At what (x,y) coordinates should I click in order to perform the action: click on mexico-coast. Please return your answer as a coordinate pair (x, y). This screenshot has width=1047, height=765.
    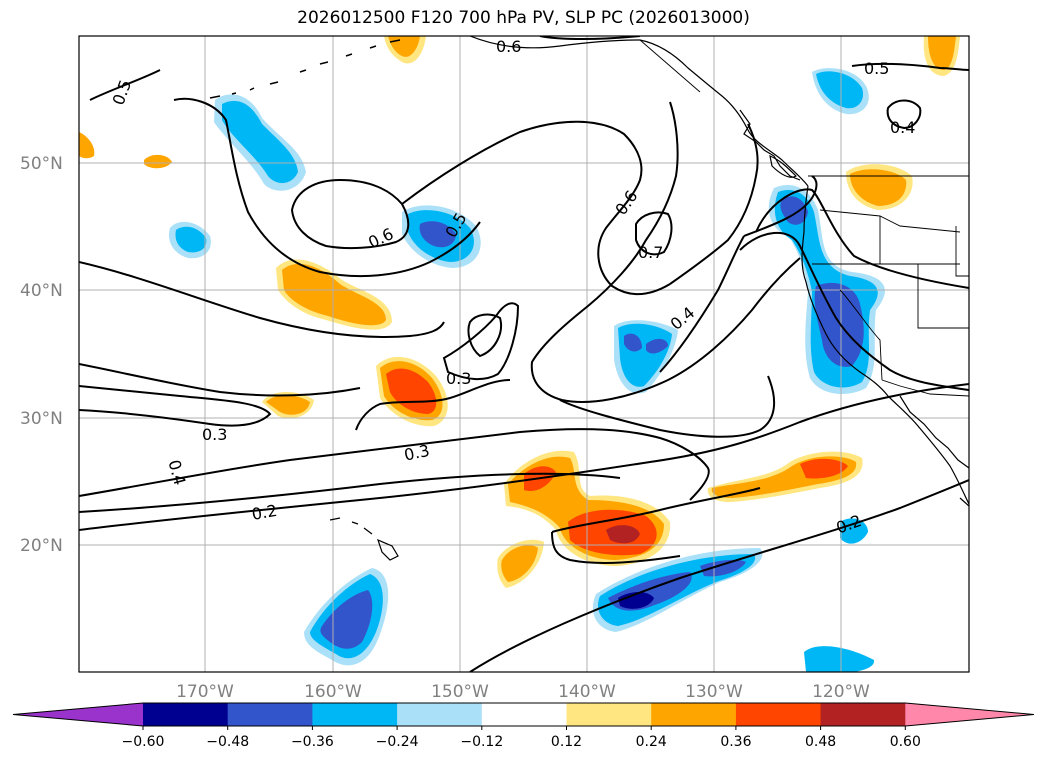
    Looking at the image, I should click on (964, 502).